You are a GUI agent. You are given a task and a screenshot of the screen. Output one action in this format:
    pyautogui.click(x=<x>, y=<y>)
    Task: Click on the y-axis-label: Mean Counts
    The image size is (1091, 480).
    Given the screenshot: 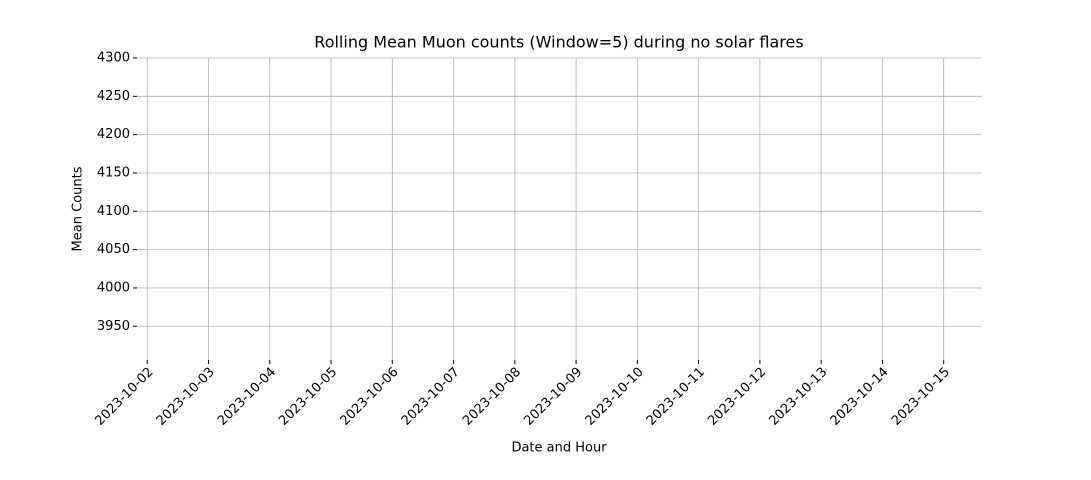 What is the action you would take?
    pyautogui.click(x=78, y=208)
    